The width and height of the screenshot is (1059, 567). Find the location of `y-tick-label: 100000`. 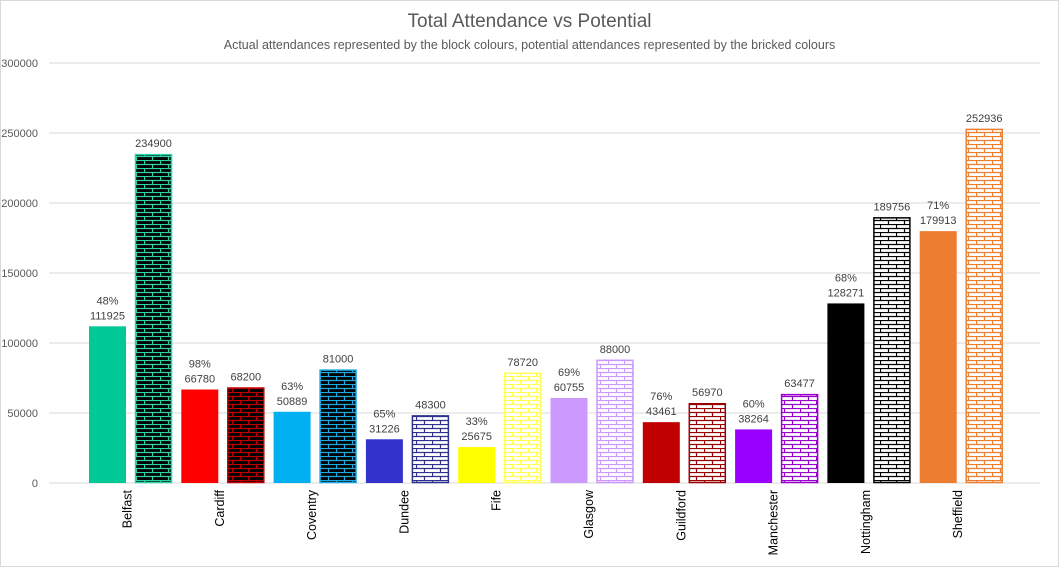

y-tick-label: 100000 is located at coordinates (19, 344).